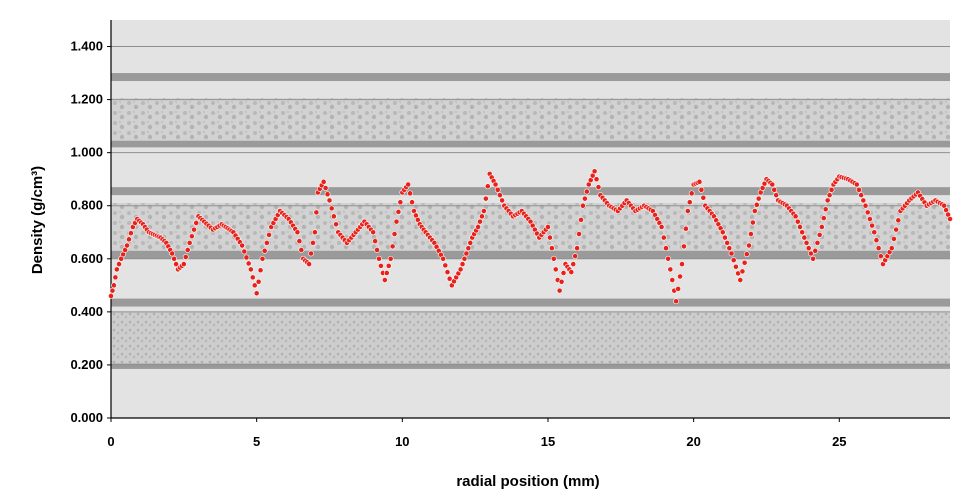 Image resolution: width=968 pixels, height=495 pixels. I want to click on x-tick-label: 15, so click(548, 441).